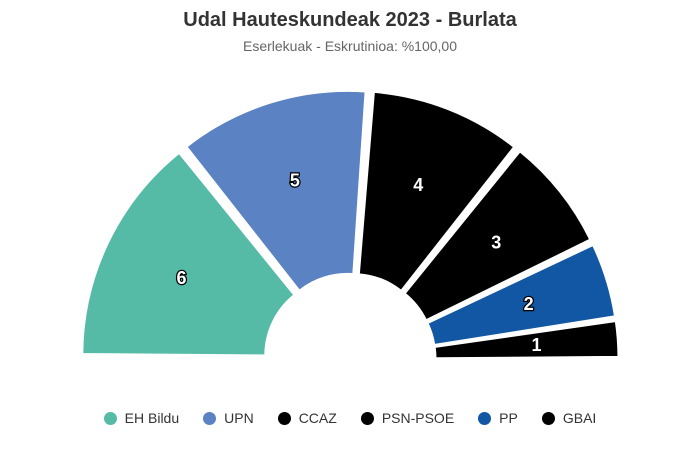 This screenshot has width=700, height=467. I want to click on slice-eh-bildu: 6, so click(188, 254).